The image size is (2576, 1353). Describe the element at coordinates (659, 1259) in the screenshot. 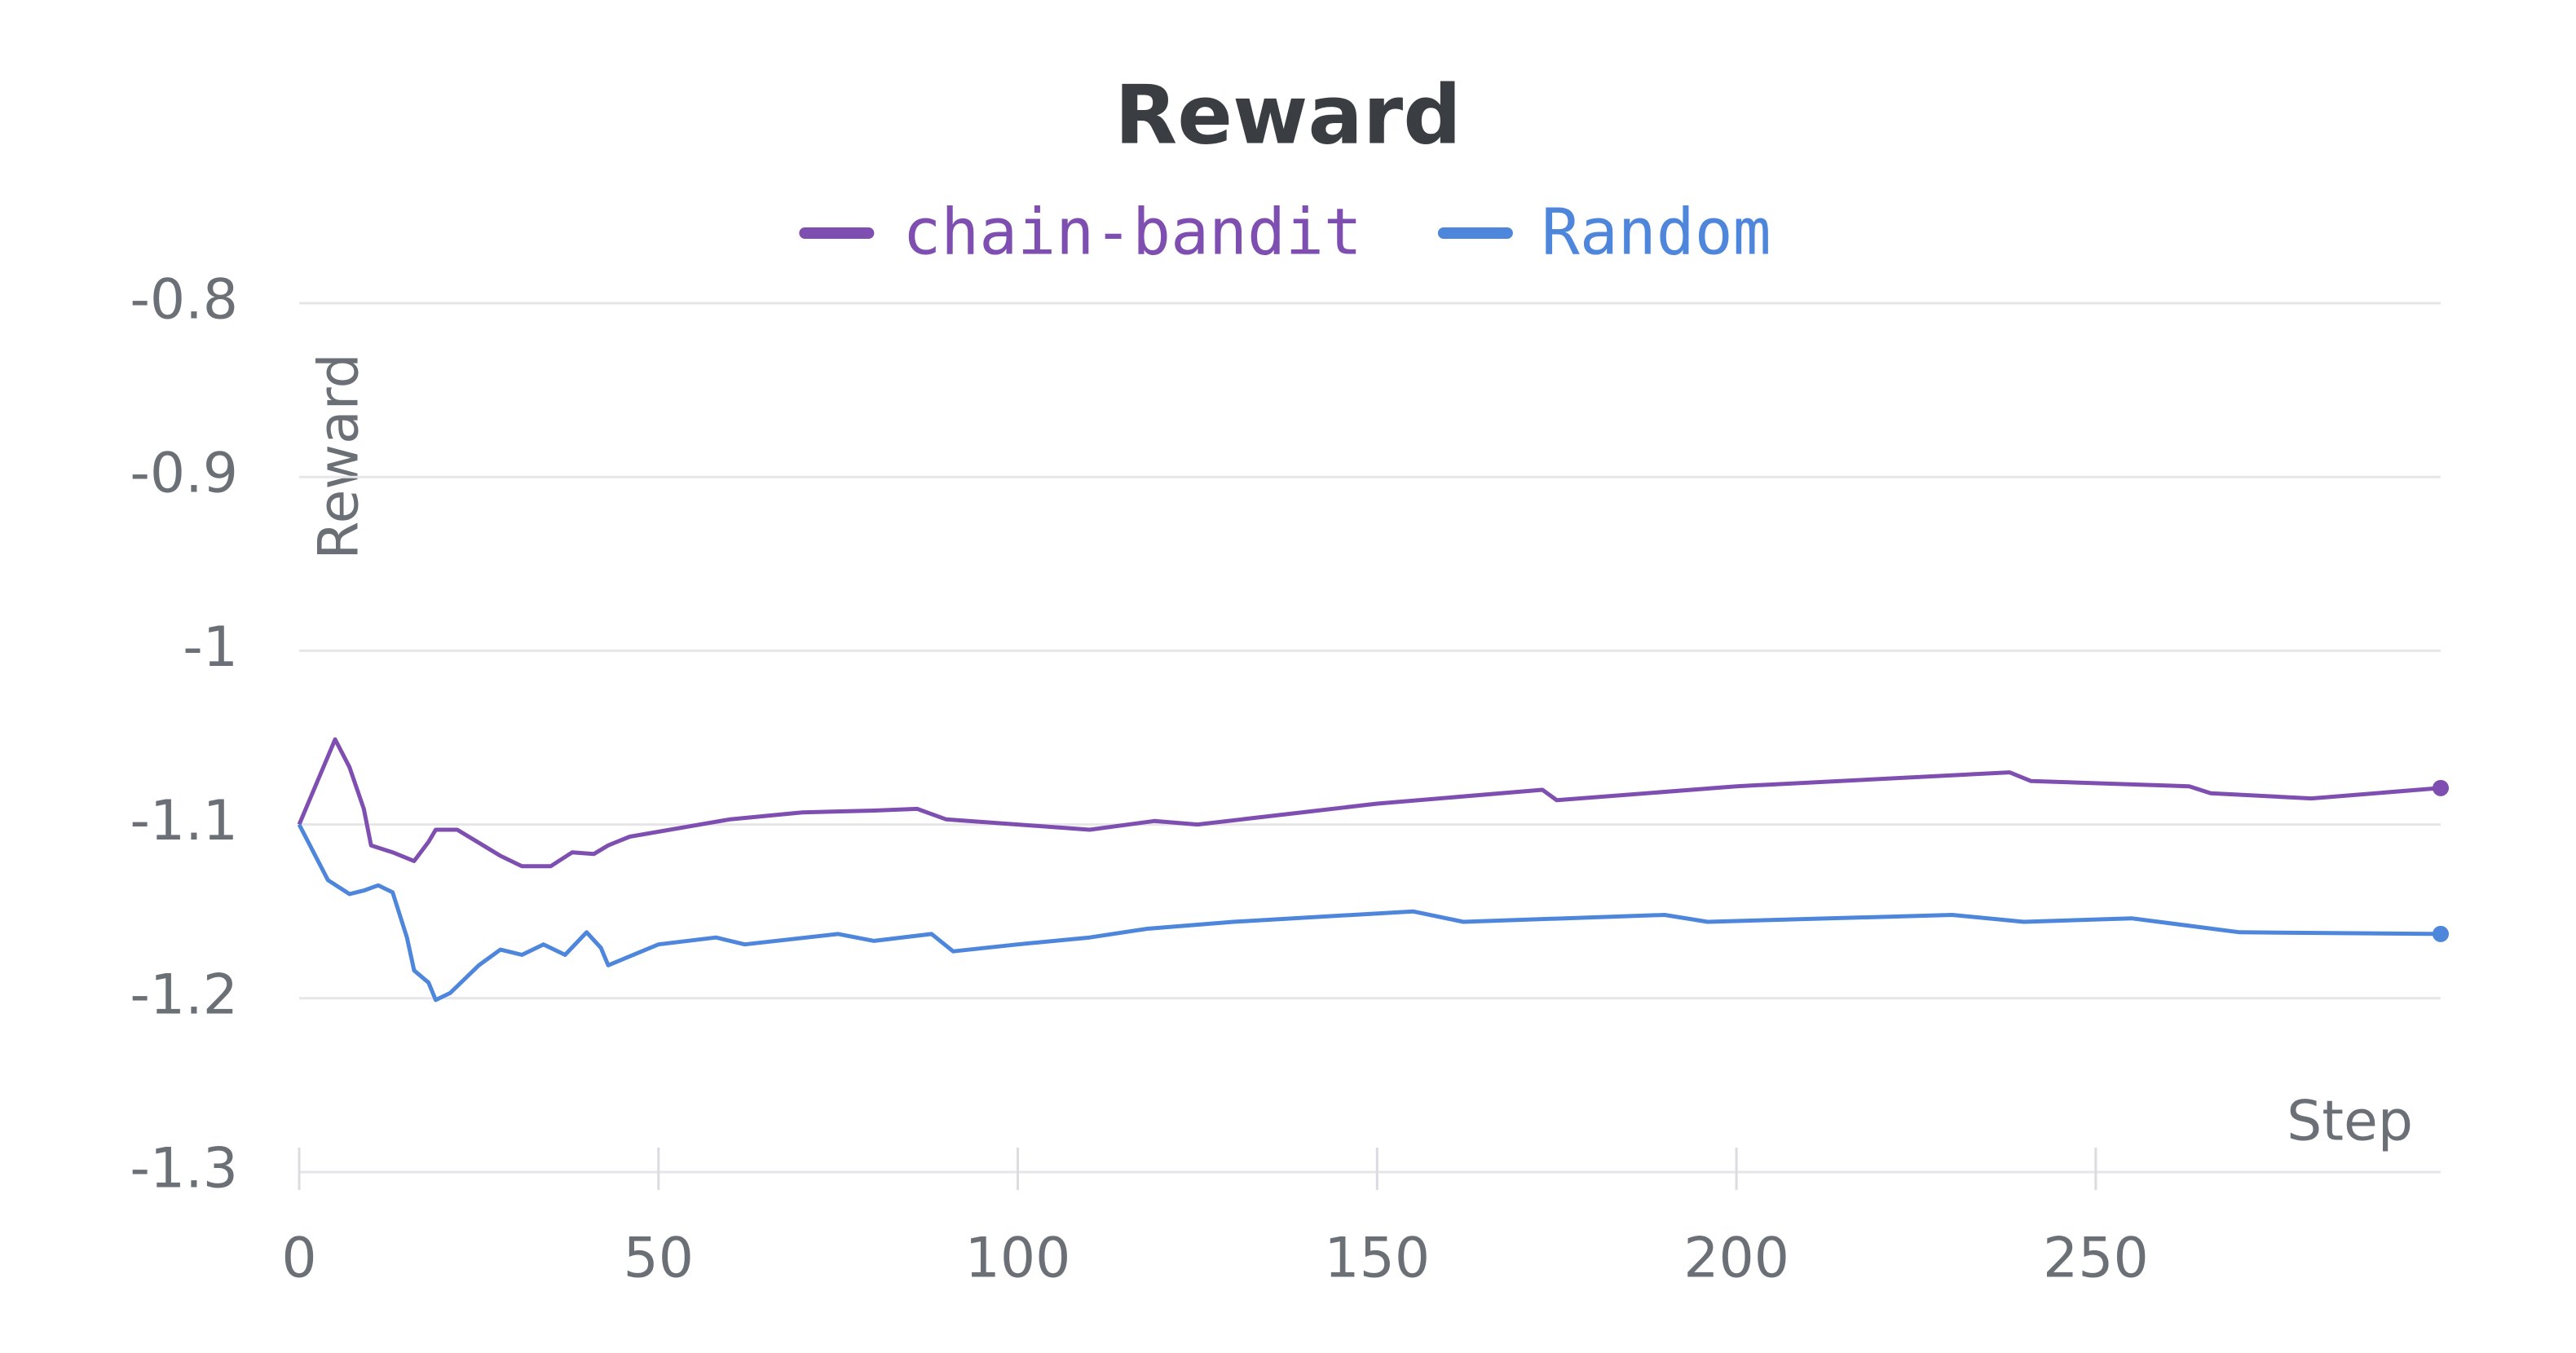

I see `x-tick-label: 50` at that location.